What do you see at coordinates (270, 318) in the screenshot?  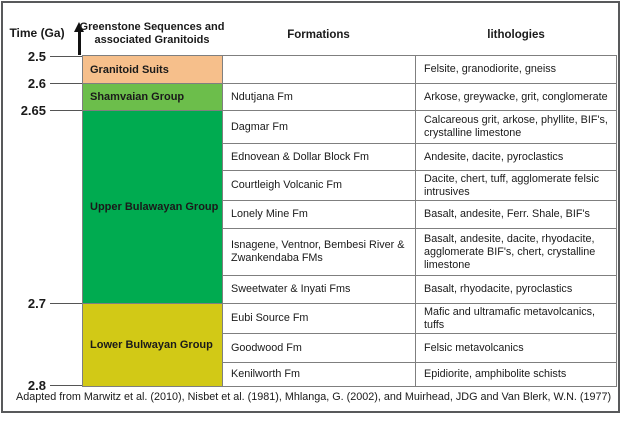 I see `formation-text: Eubi Source Fm` at bounding box center [270, 318].